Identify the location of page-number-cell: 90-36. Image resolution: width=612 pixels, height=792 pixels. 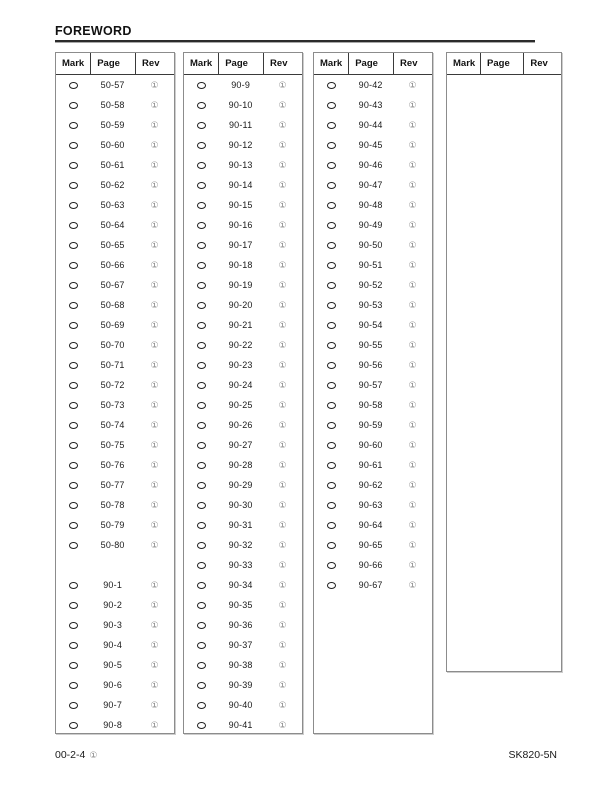
(240, 625).